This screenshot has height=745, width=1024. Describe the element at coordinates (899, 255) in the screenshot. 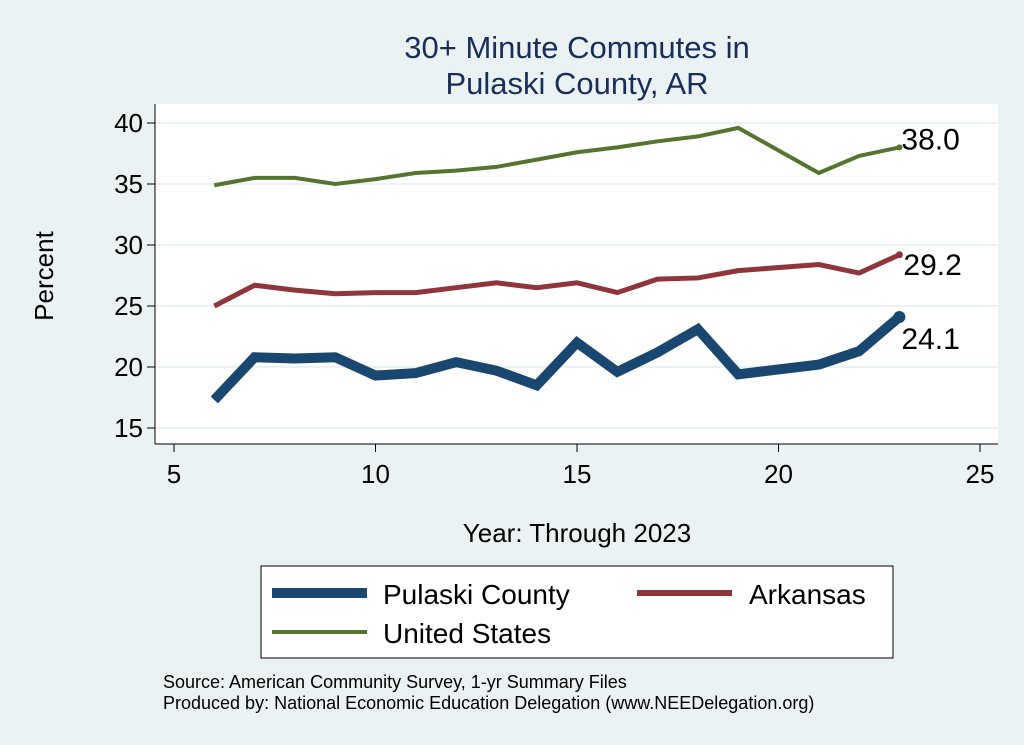

I see `series-end-marker-arkansas` at that location.